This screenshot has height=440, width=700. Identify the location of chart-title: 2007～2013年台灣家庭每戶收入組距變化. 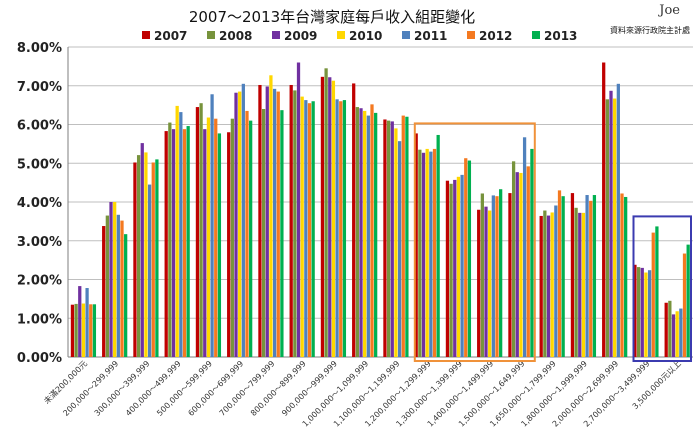
(332, 17).